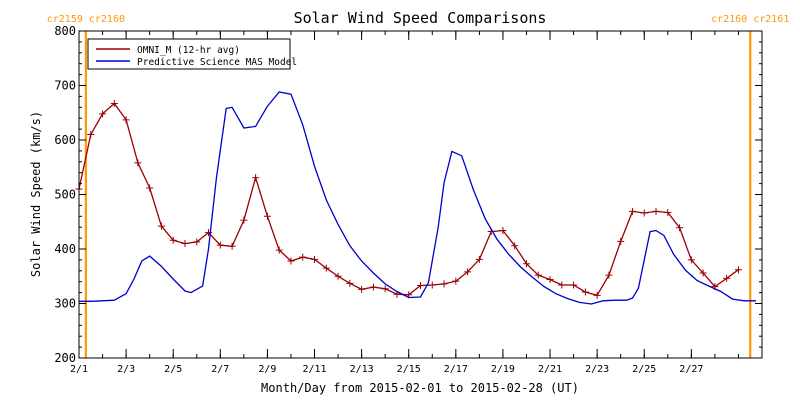 This screenshot has height=400, width=800. Describe the element at coordinates (267, 369) in the screenshot. I see `x-tick-label: 2/9` at that location.